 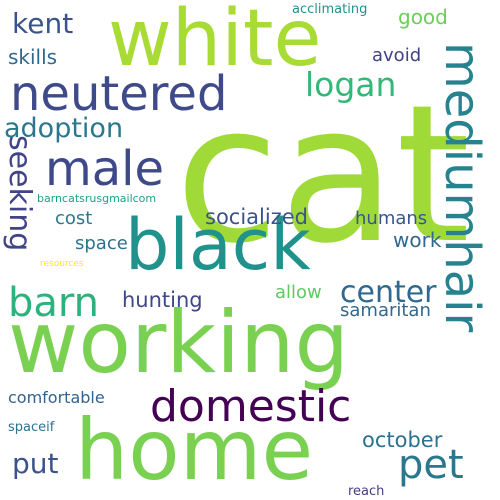 I want to click on word-white: white, so click(x=215, y=42).